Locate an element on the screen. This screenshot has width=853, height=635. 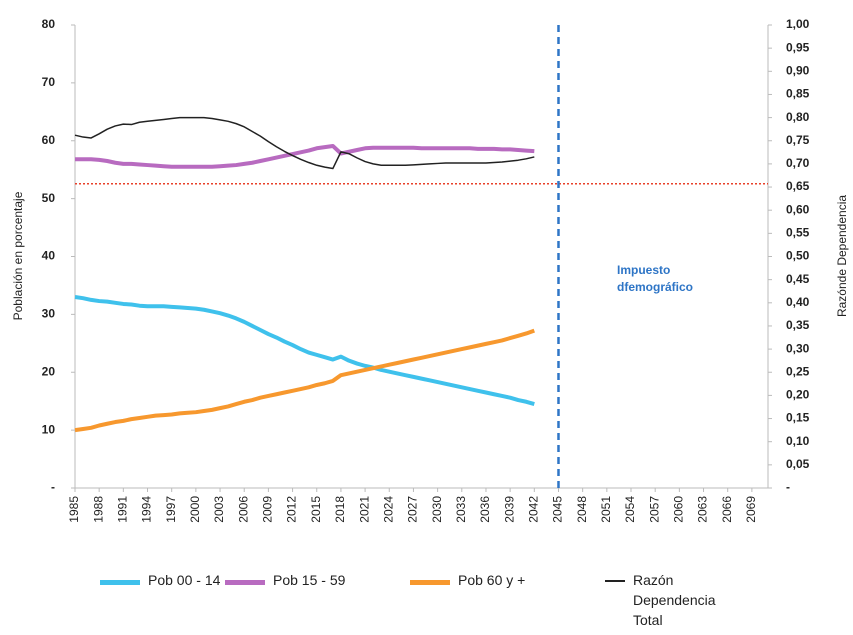
annotation: Impuesto dfemográfico is located at coordinates (655, 278).